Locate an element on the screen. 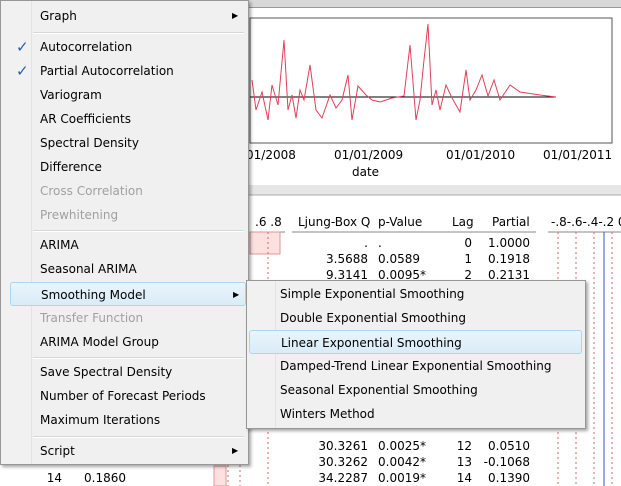 This screenshot has height=486, width=621. menu-item-label: Difference is located at coordinates (71, 167).